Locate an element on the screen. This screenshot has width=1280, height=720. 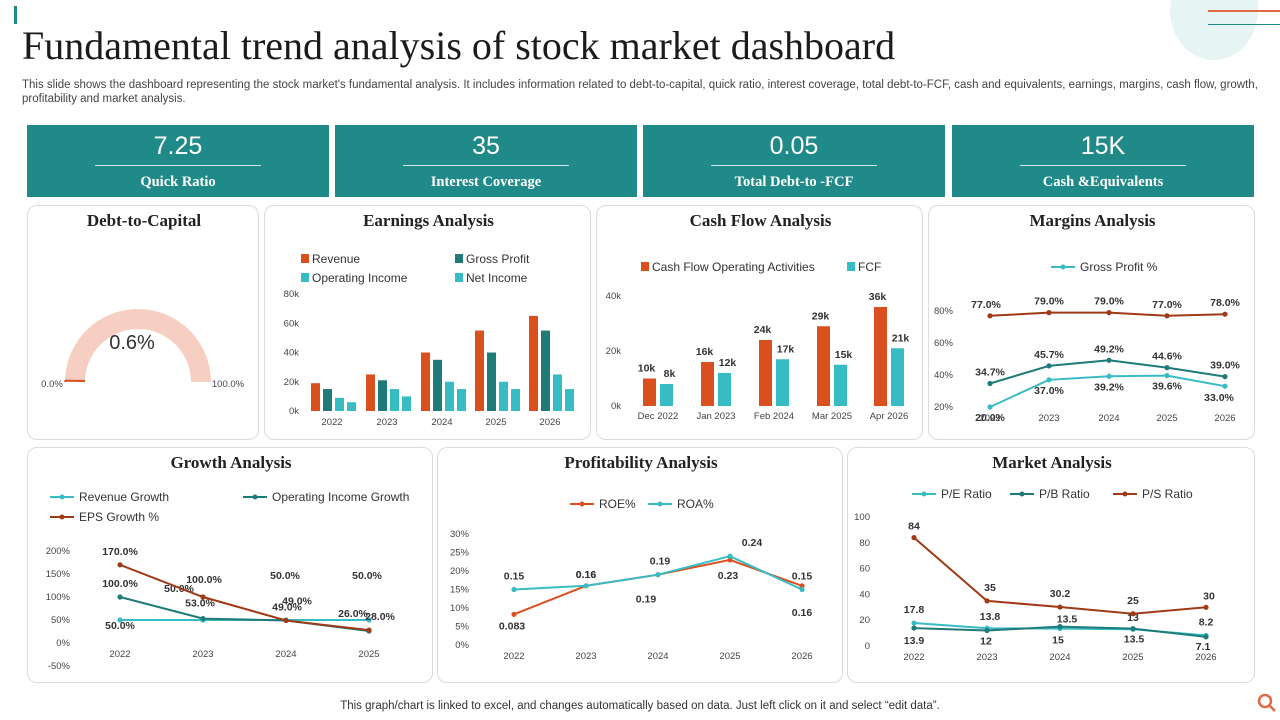
y-tick-label: 200% is located at coordinates (58, 551).